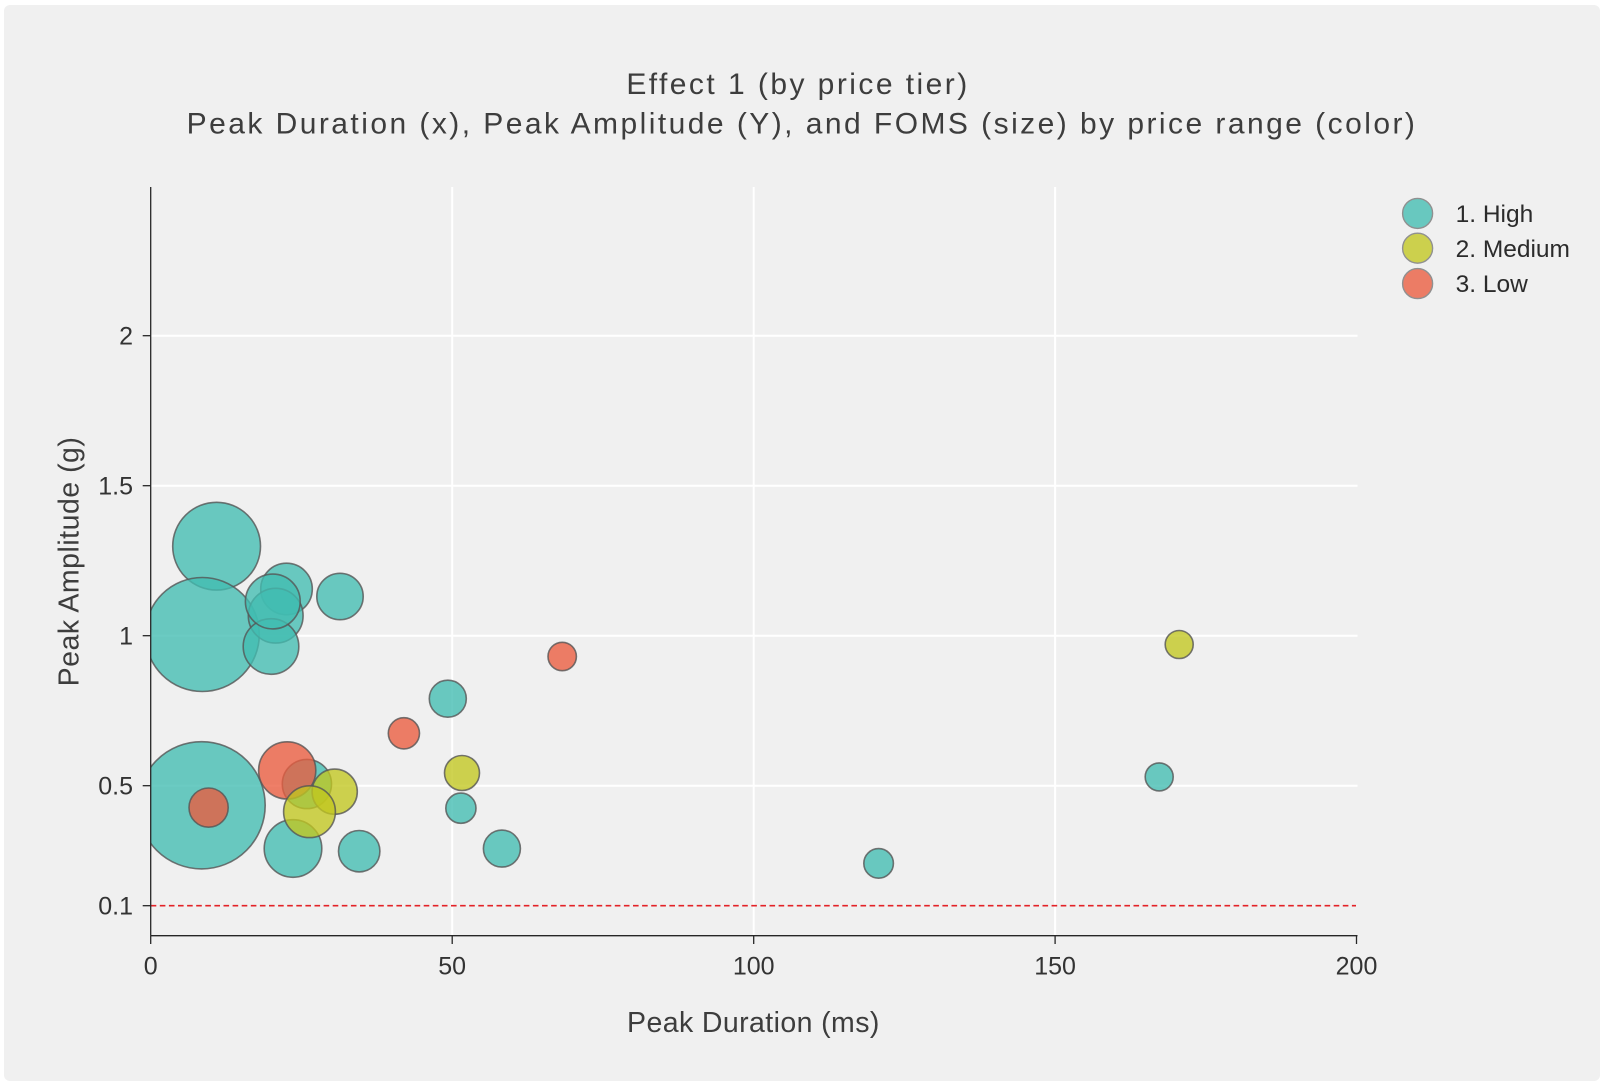 This screenshot has width=1600, height=1083. Describe the element at coordinates (452, 967) in the screenshot. I see `svg-text: 50` at that location.